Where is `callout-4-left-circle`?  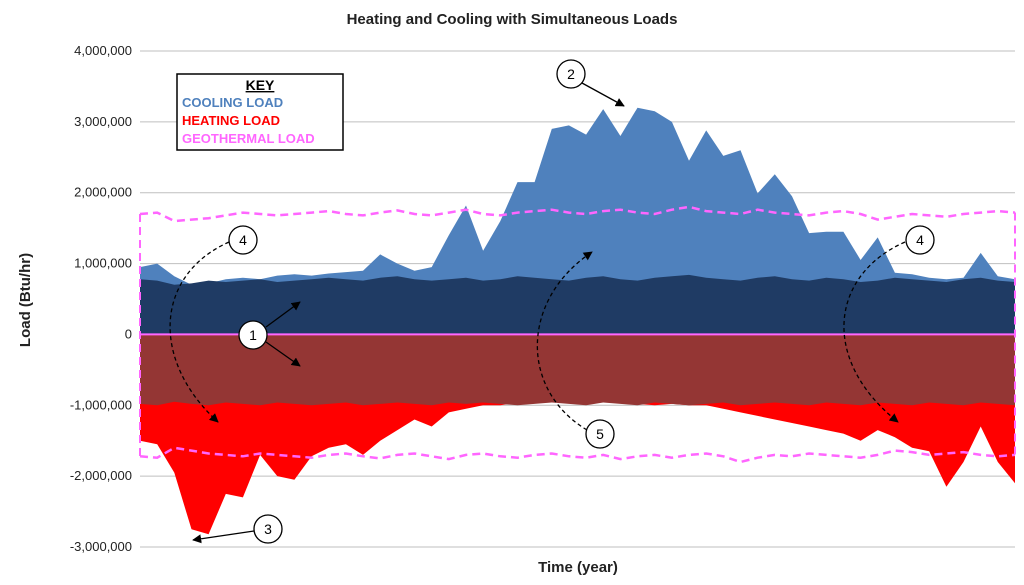
callout-4-left-circle is located at coordinates (243, 240).